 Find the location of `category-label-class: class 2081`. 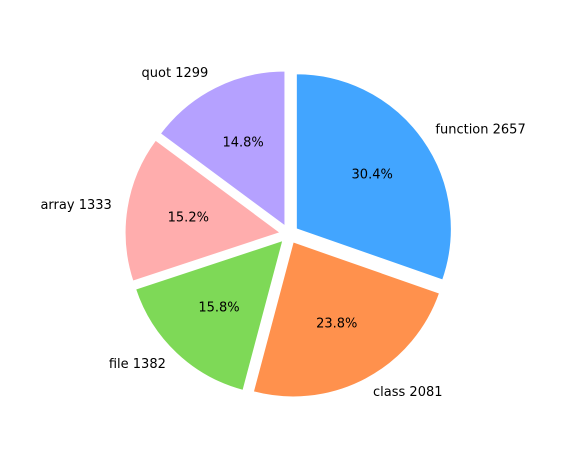

category-label-class: class 2081 is located at coordinates (408, 392).